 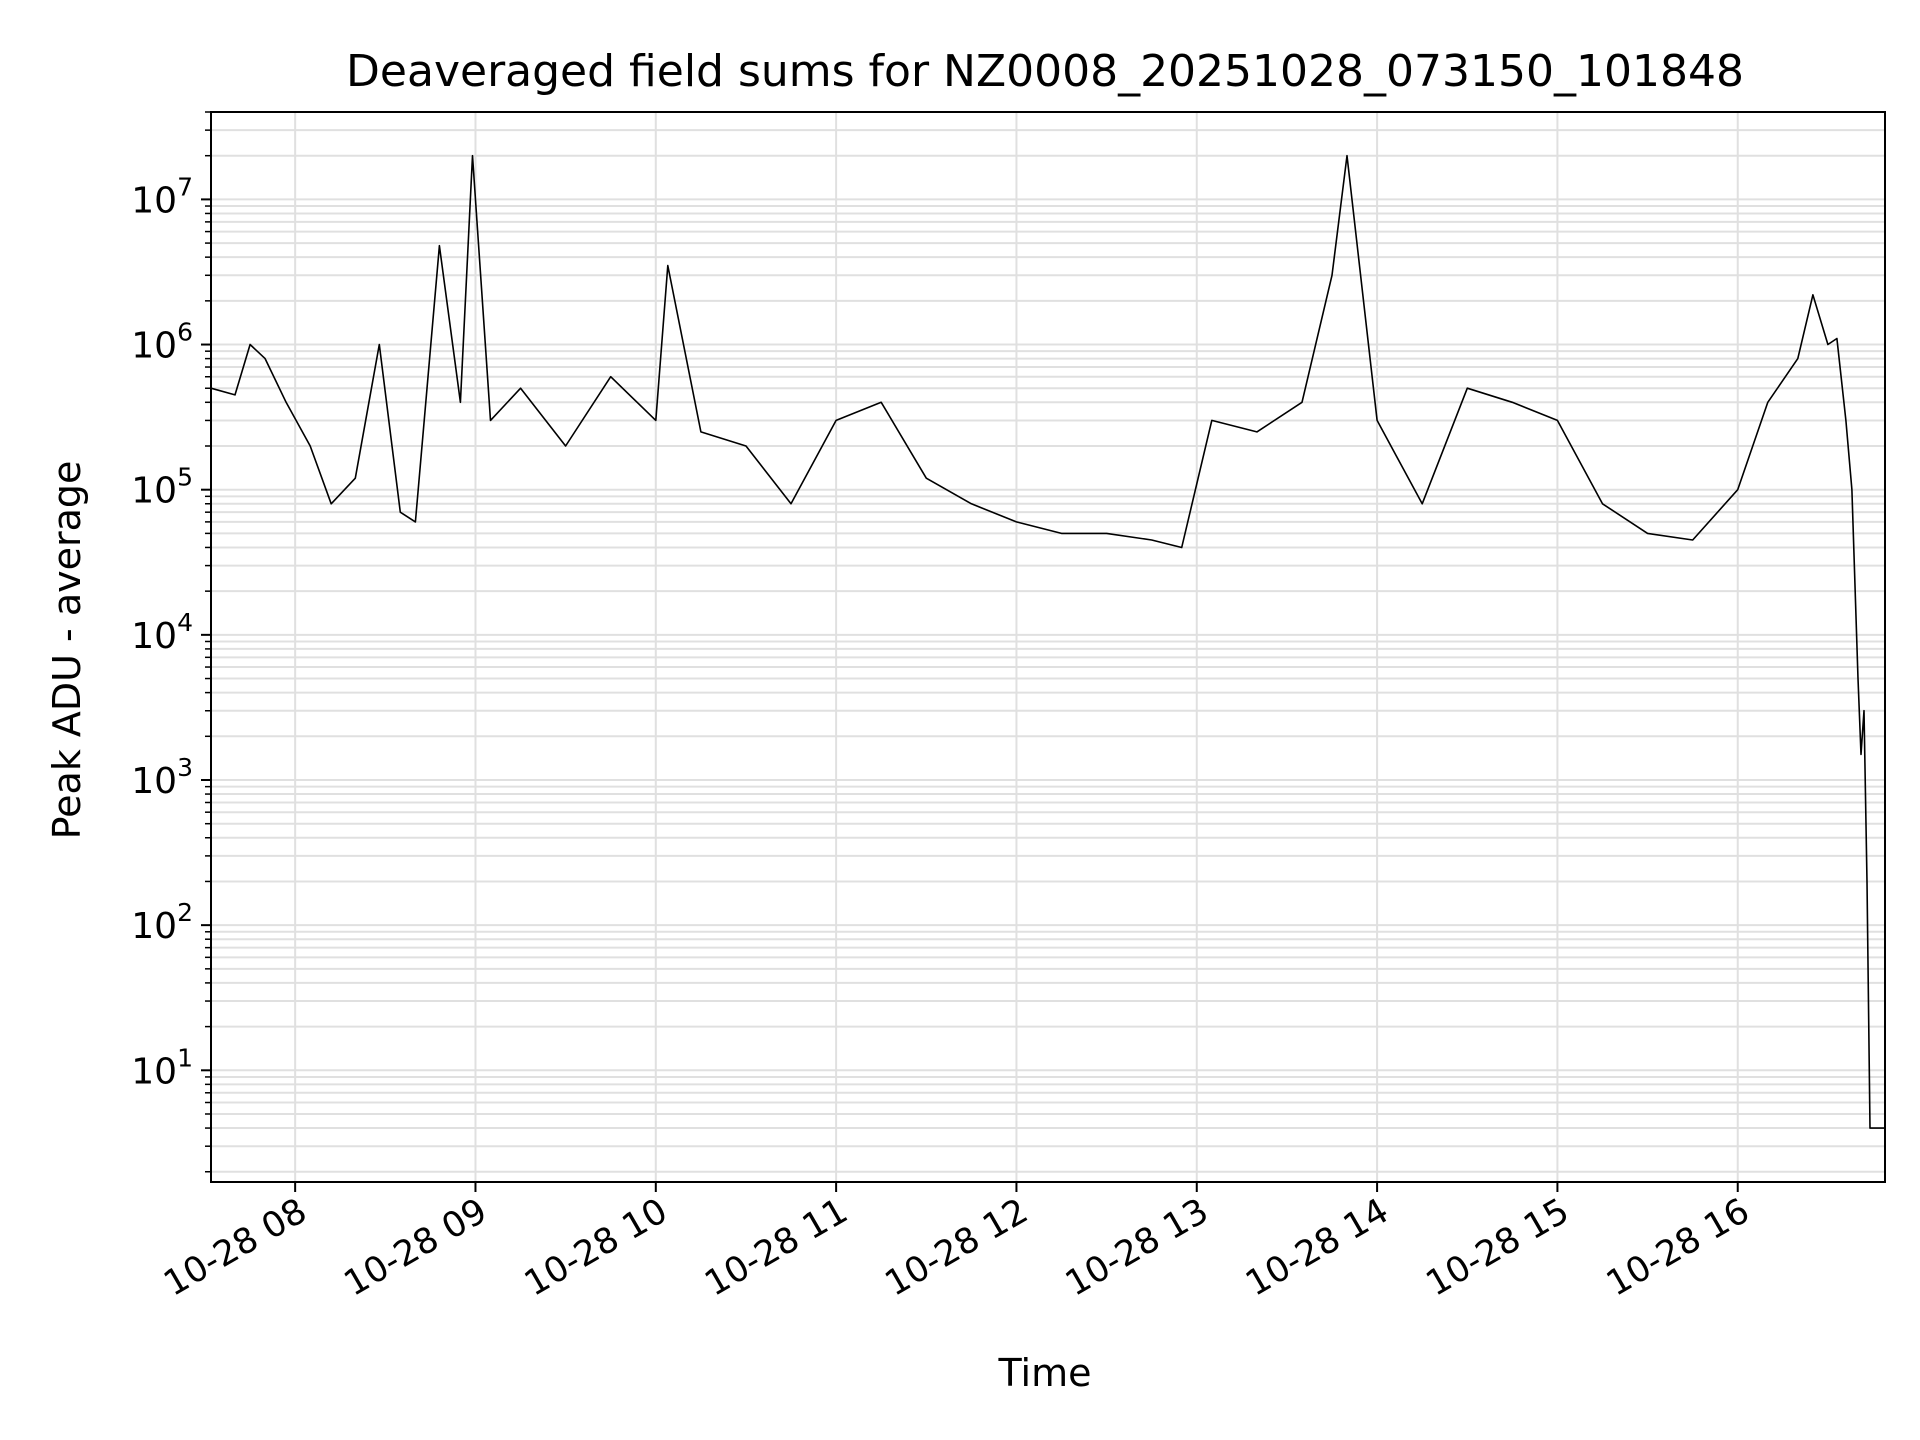 I want to click on y-tick-label: 10³, so click(x=162, y=777).